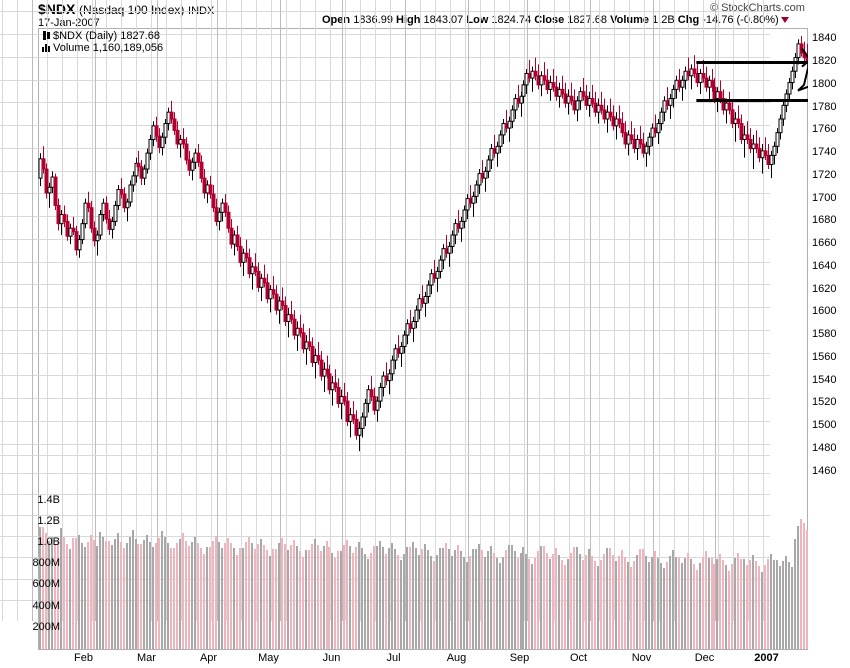 This screenshot has width=850, height=668. Describe the element at coordinates (824, 129) in the screenshot. I see `price-tick-label: 1760` at that location.